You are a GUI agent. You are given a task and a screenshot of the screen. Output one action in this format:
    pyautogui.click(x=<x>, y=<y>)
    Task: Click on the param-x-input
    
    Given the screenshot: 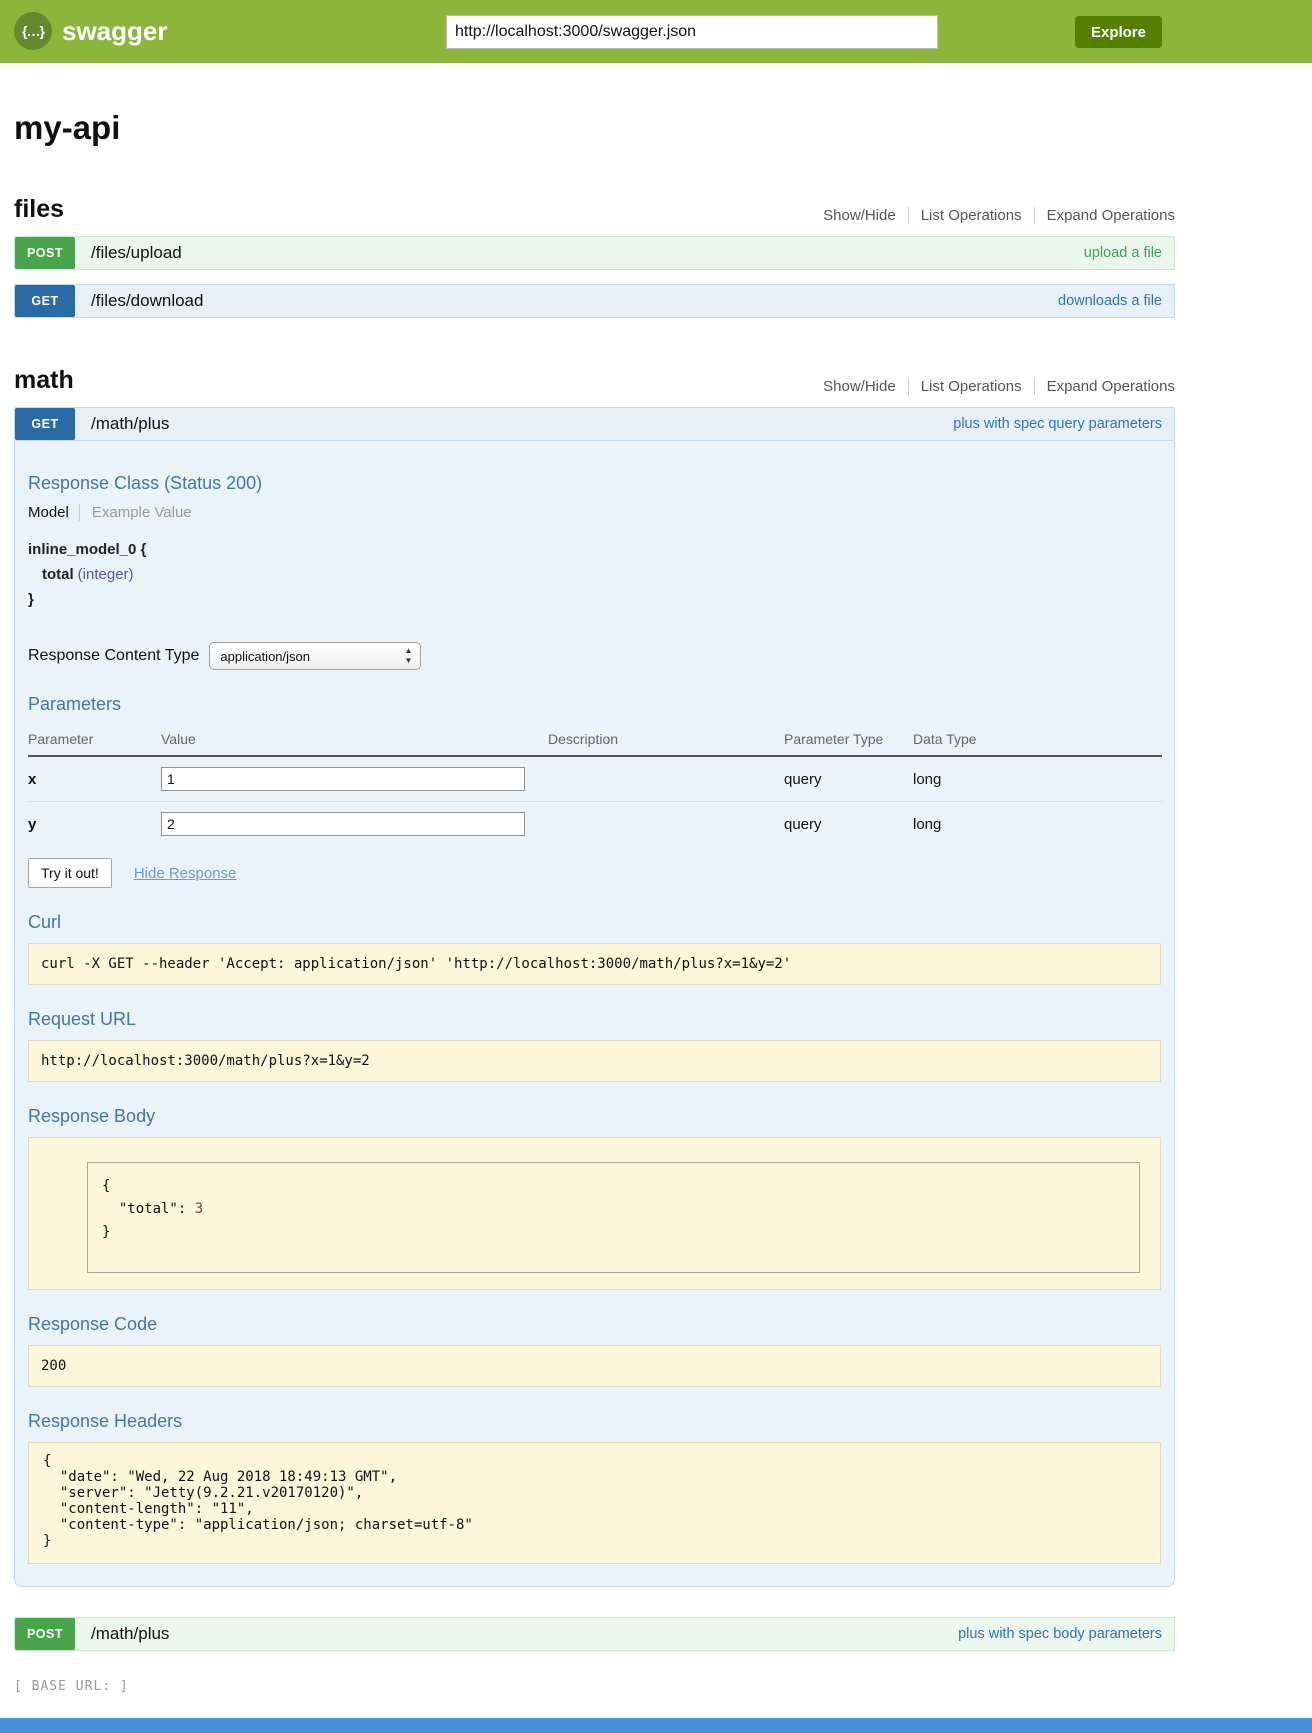 What is the action you would take?
    pyautogui.click(x=343, y=779)
    